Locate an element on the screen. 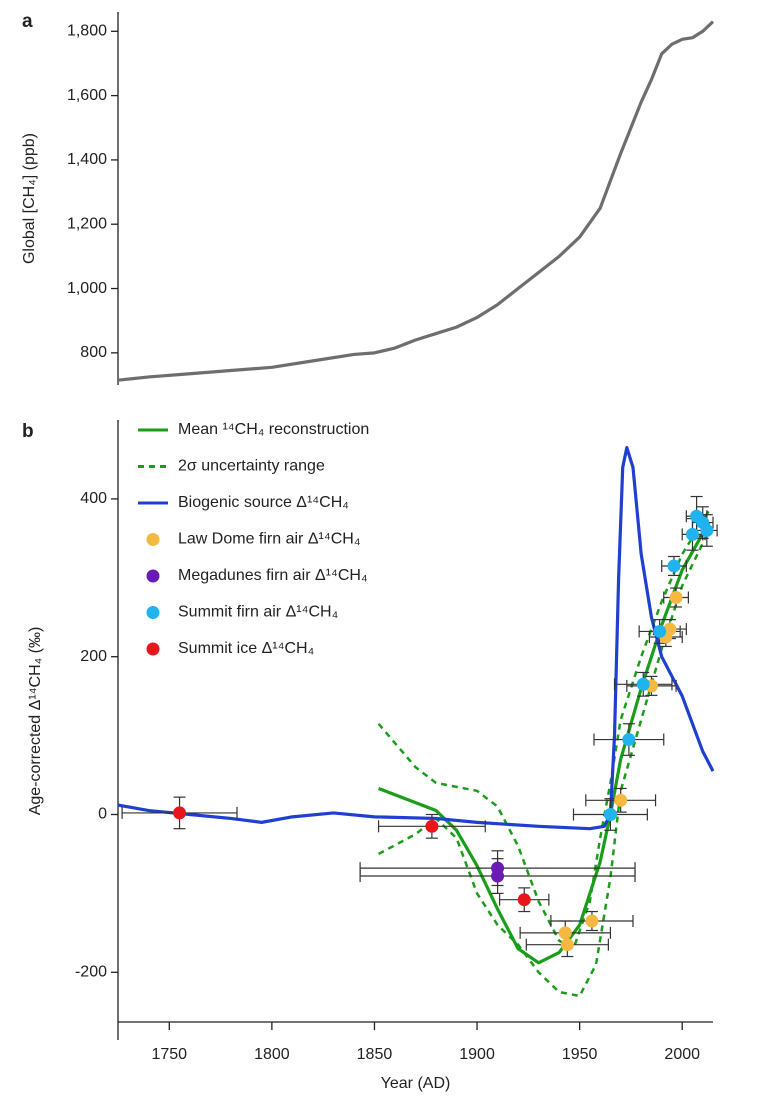  legend-label: Law Dome firn air Δ¹⁴CH₄ is located at coordinates (269, 539).